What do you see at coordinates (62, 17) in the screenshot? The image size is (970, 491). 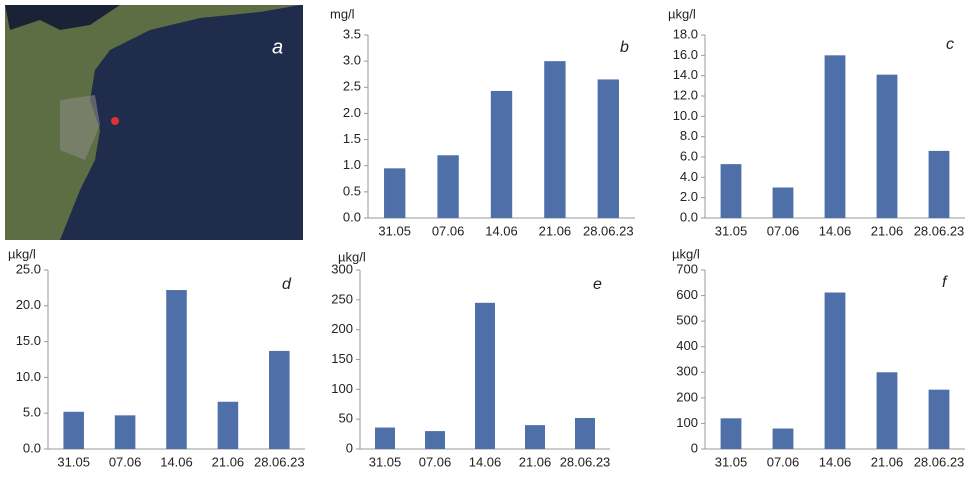 I see `estuary` at bounding box center [62, 17].